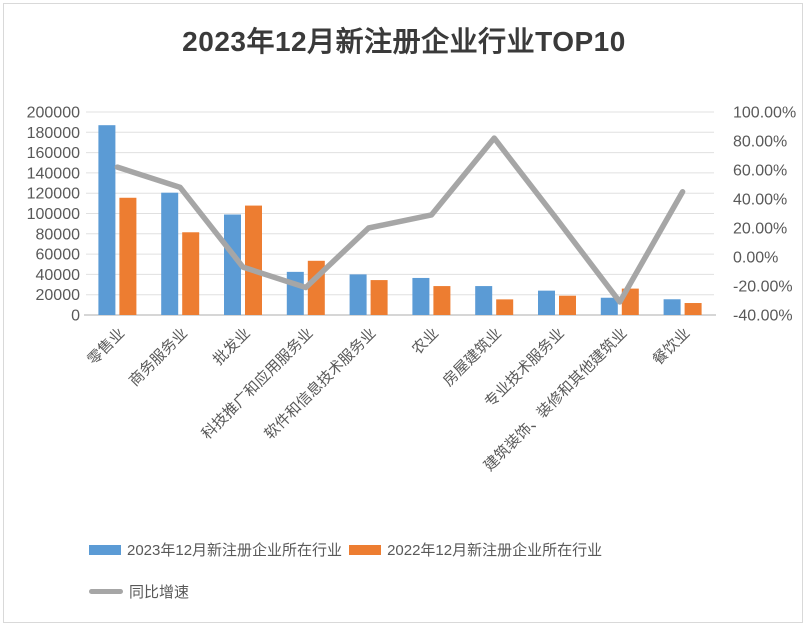 Image resolution: width=808 pixels, height=631 pixels. I want to click on legend-label-2022: 2022年12月新注册企业所在行业, so click(495, 550).